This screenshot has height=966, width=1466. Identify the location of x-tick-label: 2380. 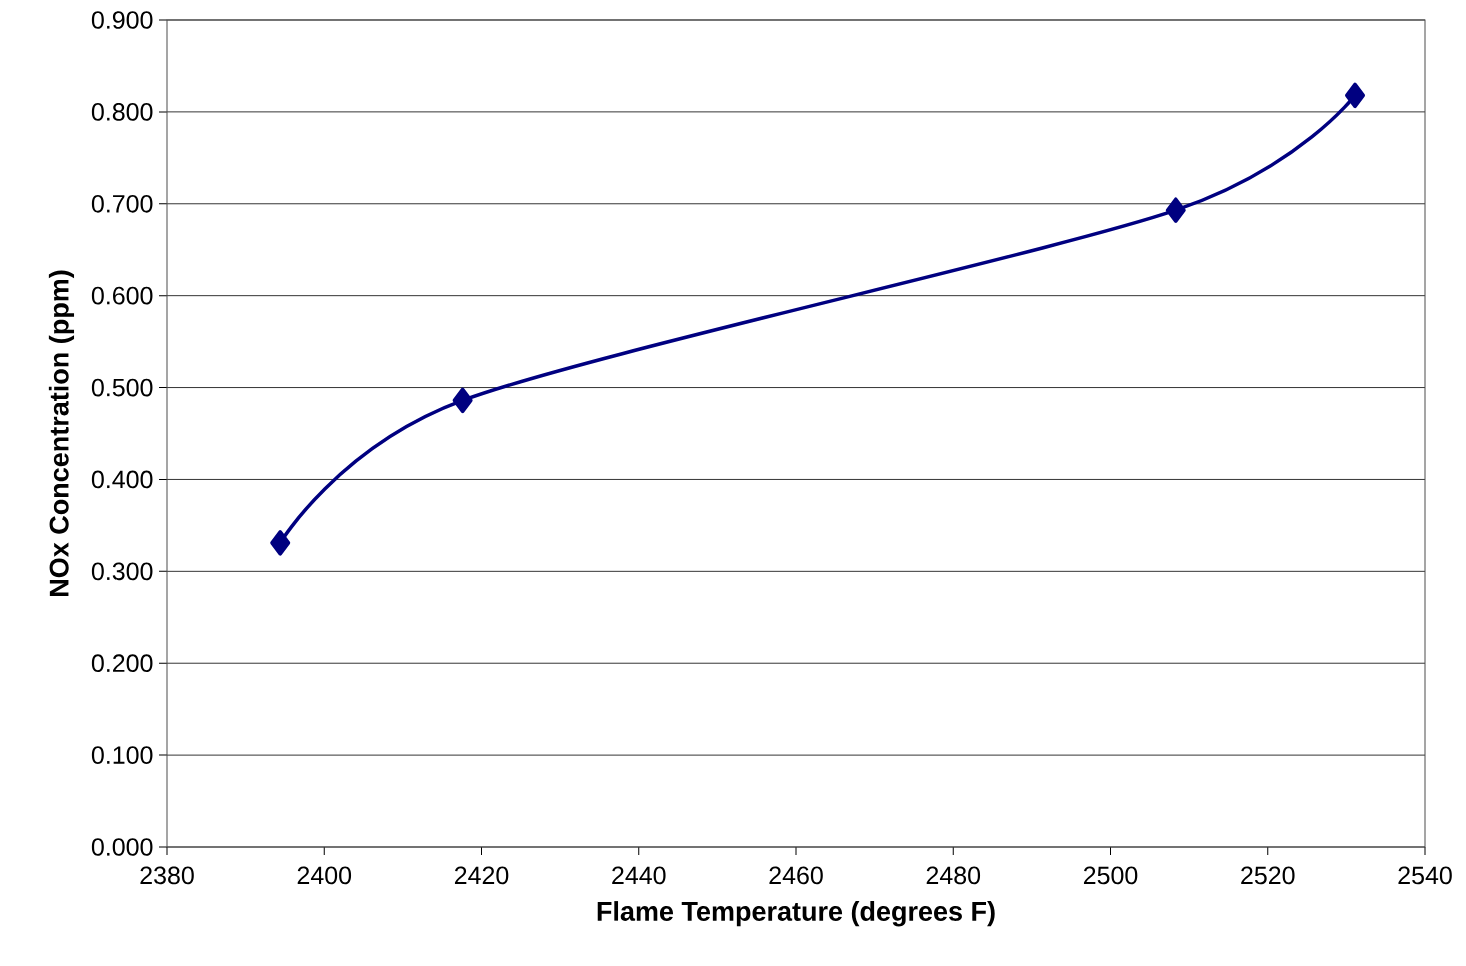
(167, 875).